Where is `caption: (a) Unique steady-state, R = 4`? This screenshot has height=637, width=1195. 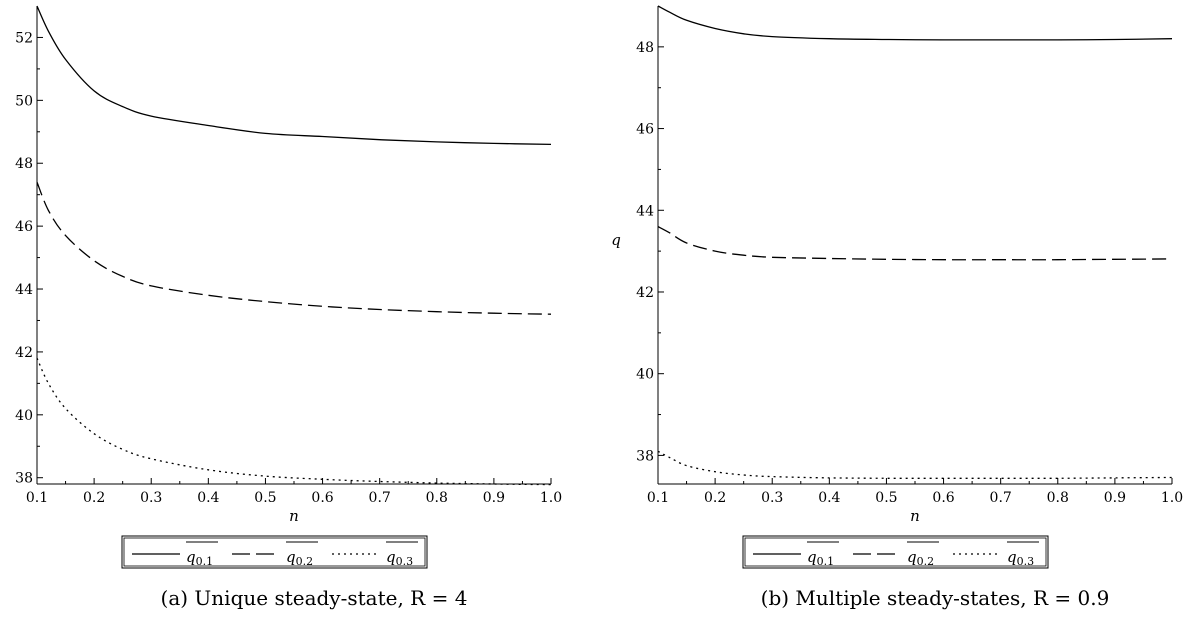
caption: (a) Unique steady-state, R = 4 is located at coordinates (314, 598).